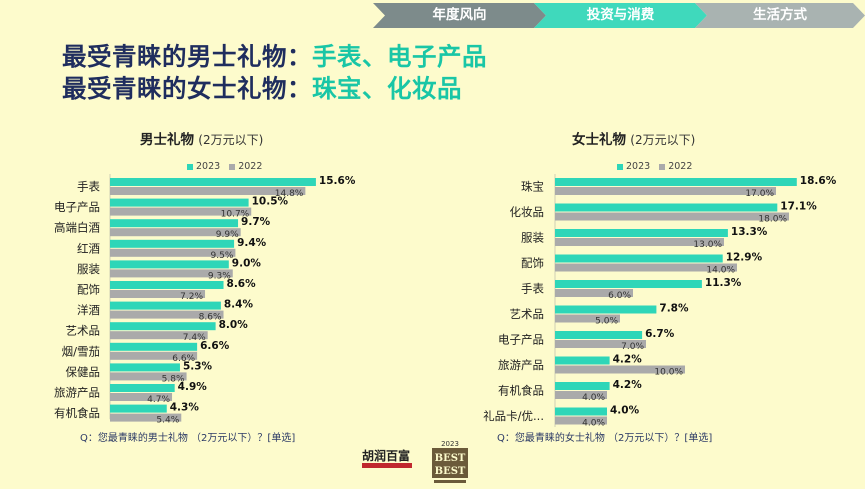  Describe the element at coordinates (632, 347) in the screenshot. I see `women-value-label-2022: 7.0%` at that location.